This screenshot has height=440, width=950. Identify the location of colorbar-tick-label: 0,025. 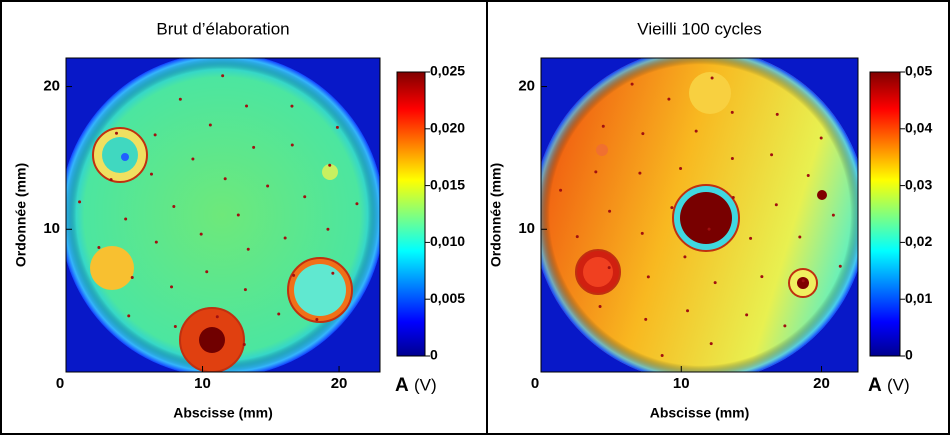
(447, 71).